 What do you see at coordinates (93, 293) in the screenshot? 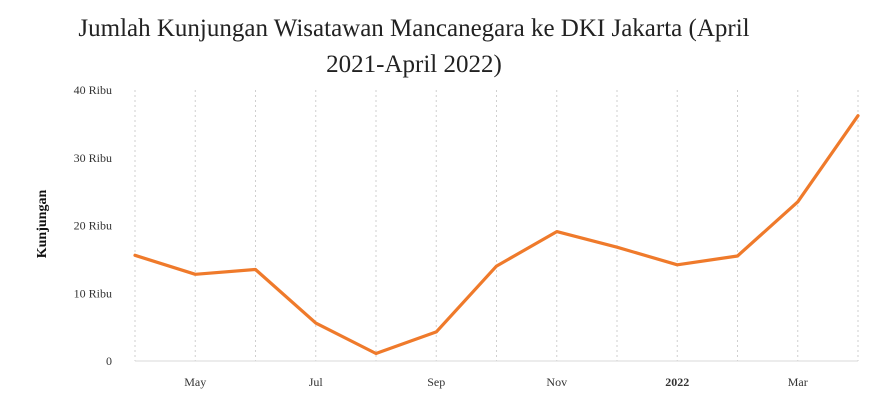
I see `y-tick-label: 10 Ribu` at bounding box center [93, 293].